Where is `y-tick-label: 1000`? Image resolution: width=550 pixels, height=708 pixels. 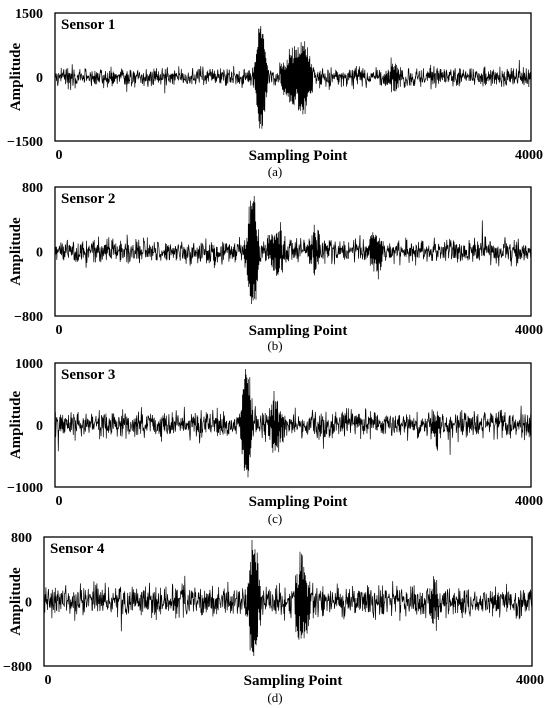
y-tick-label: 1000 is located at coordinates (29, 364).